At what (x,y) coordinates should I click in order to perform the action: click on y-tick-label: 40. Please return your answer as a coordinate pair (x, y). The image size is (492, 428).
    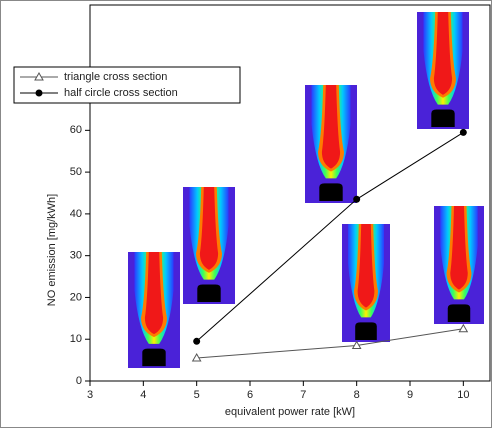
    Looking at the image, I should click on (76, 214).